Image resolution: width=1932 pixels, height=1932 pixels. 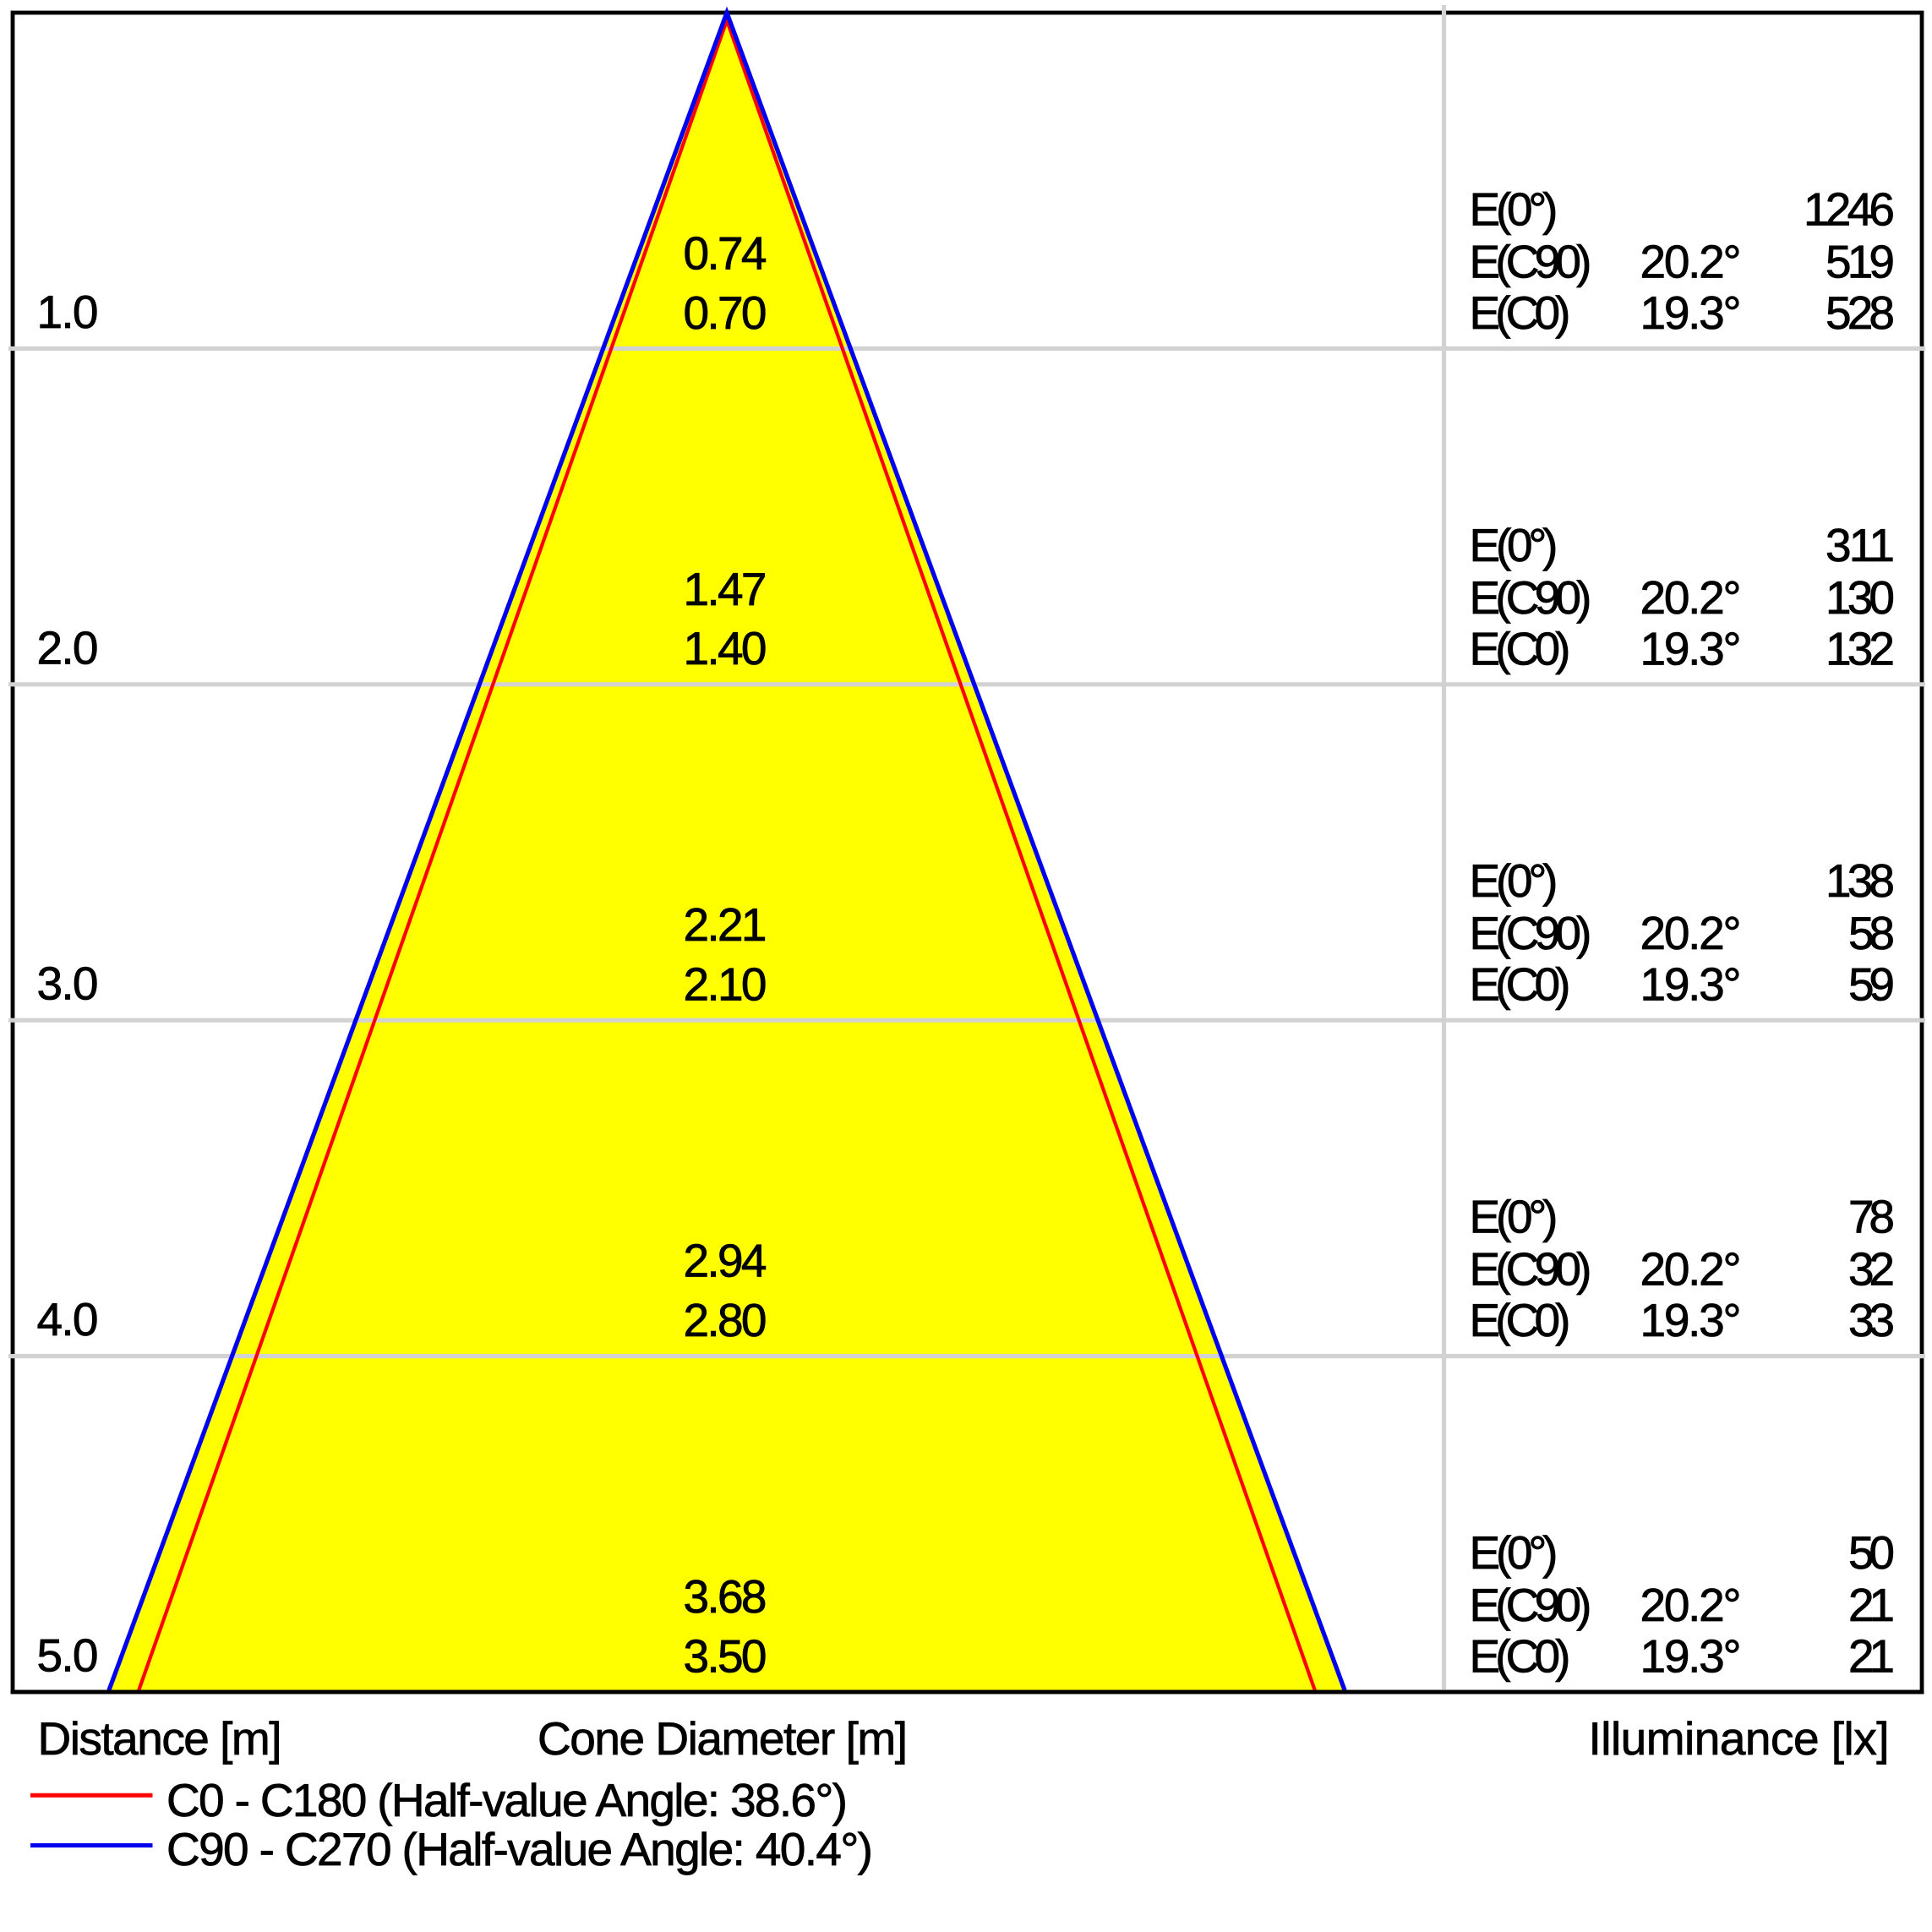 I want to click on svg-text: 2.0, so click(x=68, y=647).